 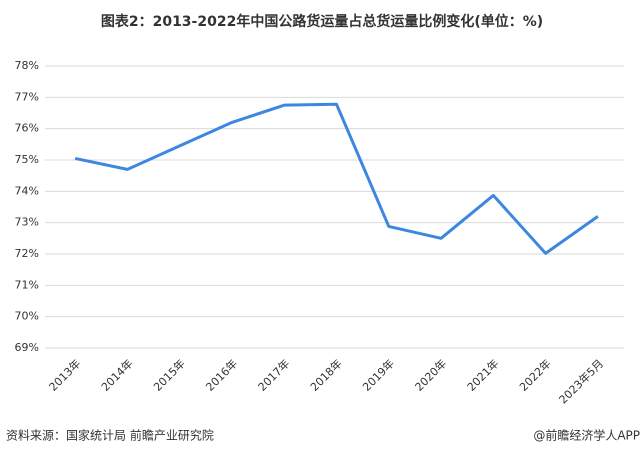 I want to click on x-tick-label: 2023年5月, so click(x=581, y=381).